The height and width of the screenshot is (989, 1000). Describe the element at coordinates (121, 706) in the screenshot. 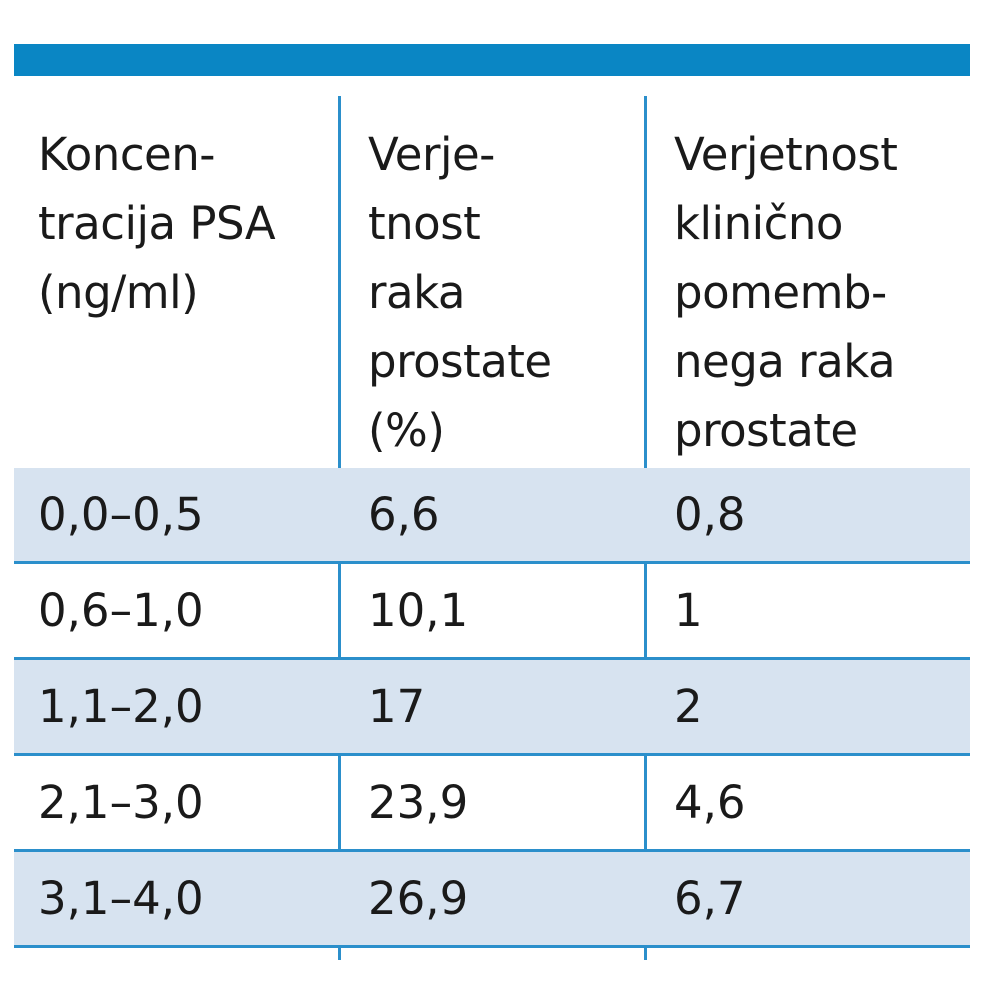

I see `cell-psa-range: 1,1–2,0` at that location.